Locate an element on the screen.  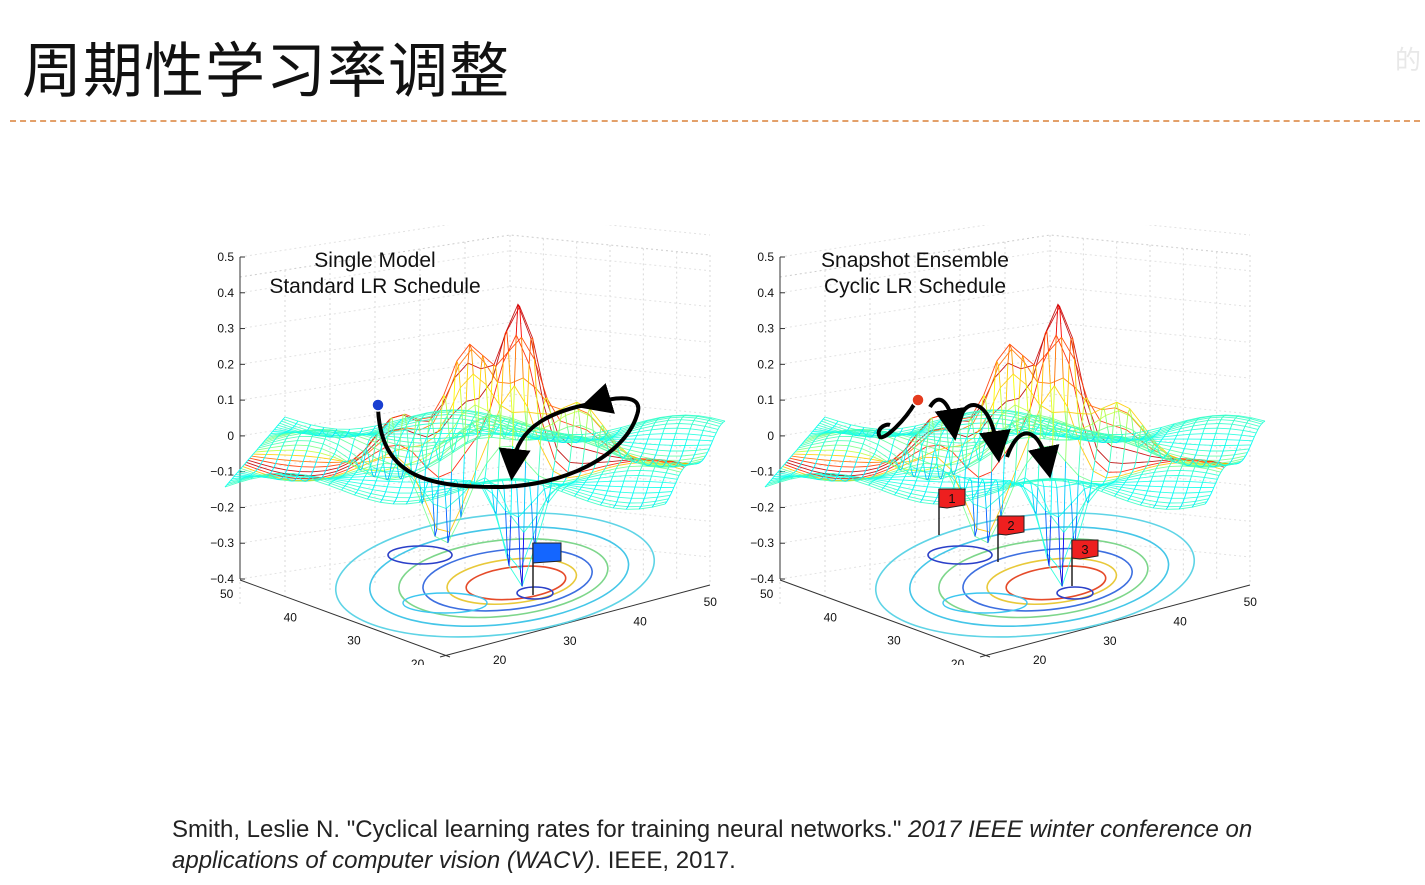
watermark: 的 is located at coordinates (1407, 61).